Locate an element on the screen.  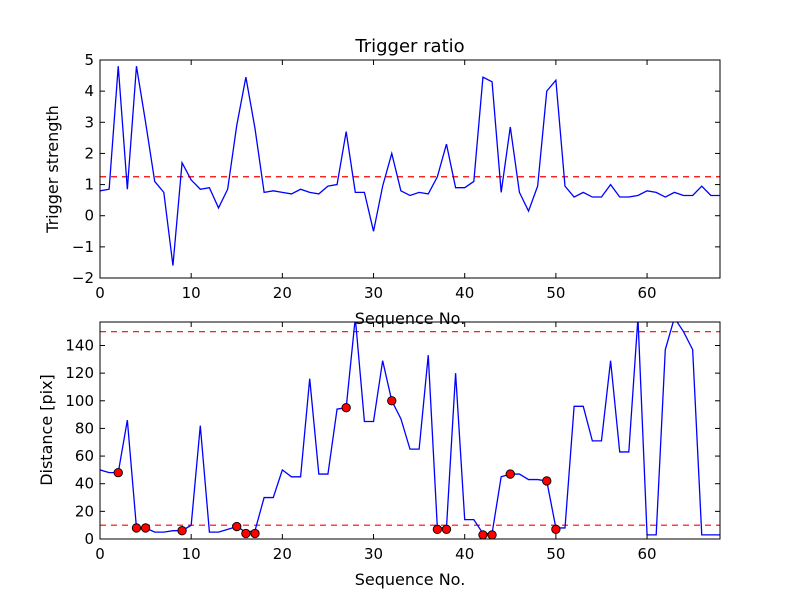
y-tick-label: 40 is located at coordinates (84, 484).